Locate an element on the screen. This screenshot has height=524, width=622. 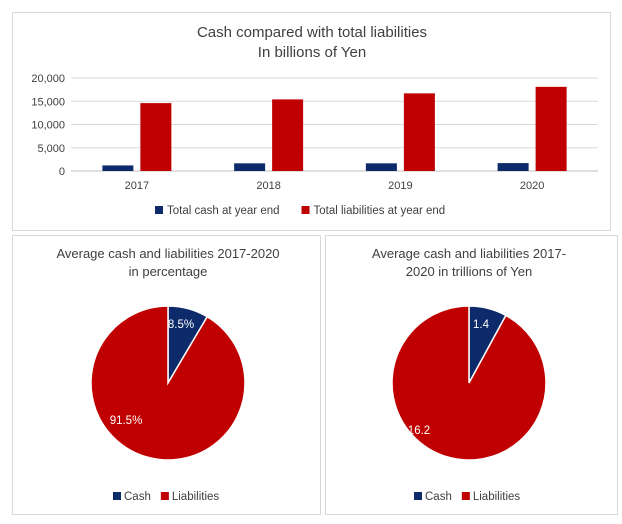
legend-label: Total cash at year end is located at coordinates (223, 211).